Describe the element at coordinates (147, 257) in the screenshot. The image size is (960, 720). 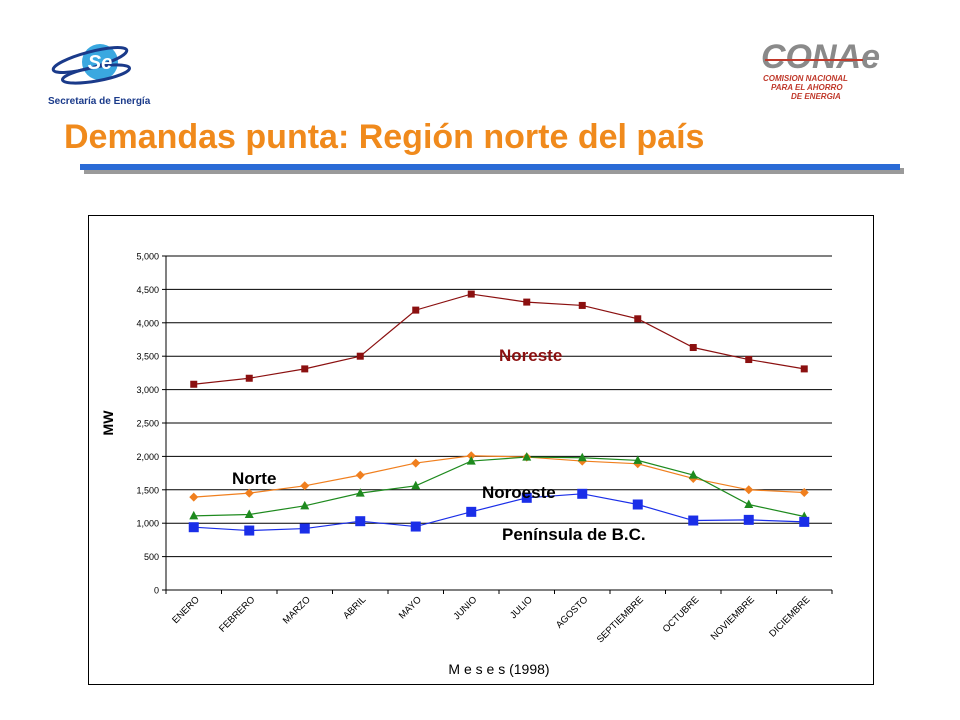
I see `y-tick-label: 5,000` at that location.